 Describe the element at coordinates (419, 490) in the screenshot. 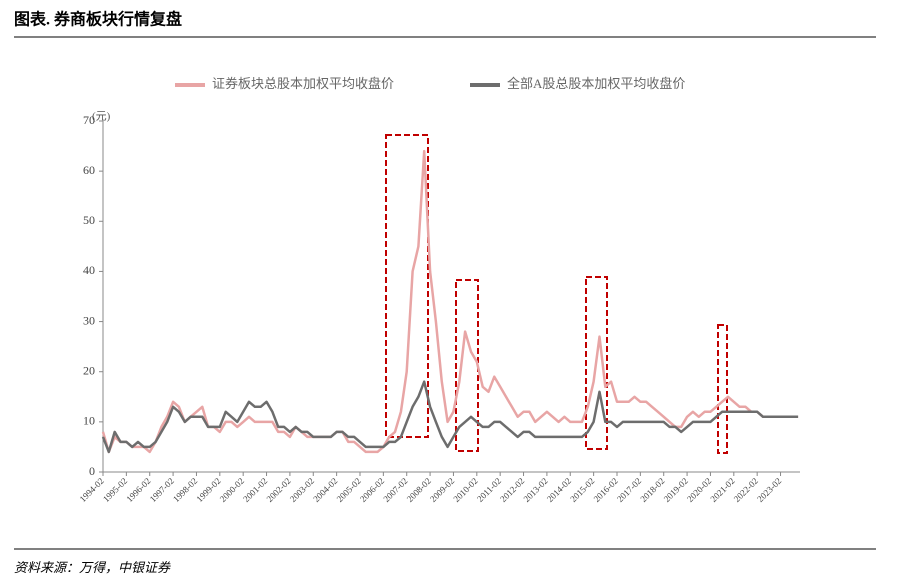

I see `x-tick-label: 2008-02` at that location.